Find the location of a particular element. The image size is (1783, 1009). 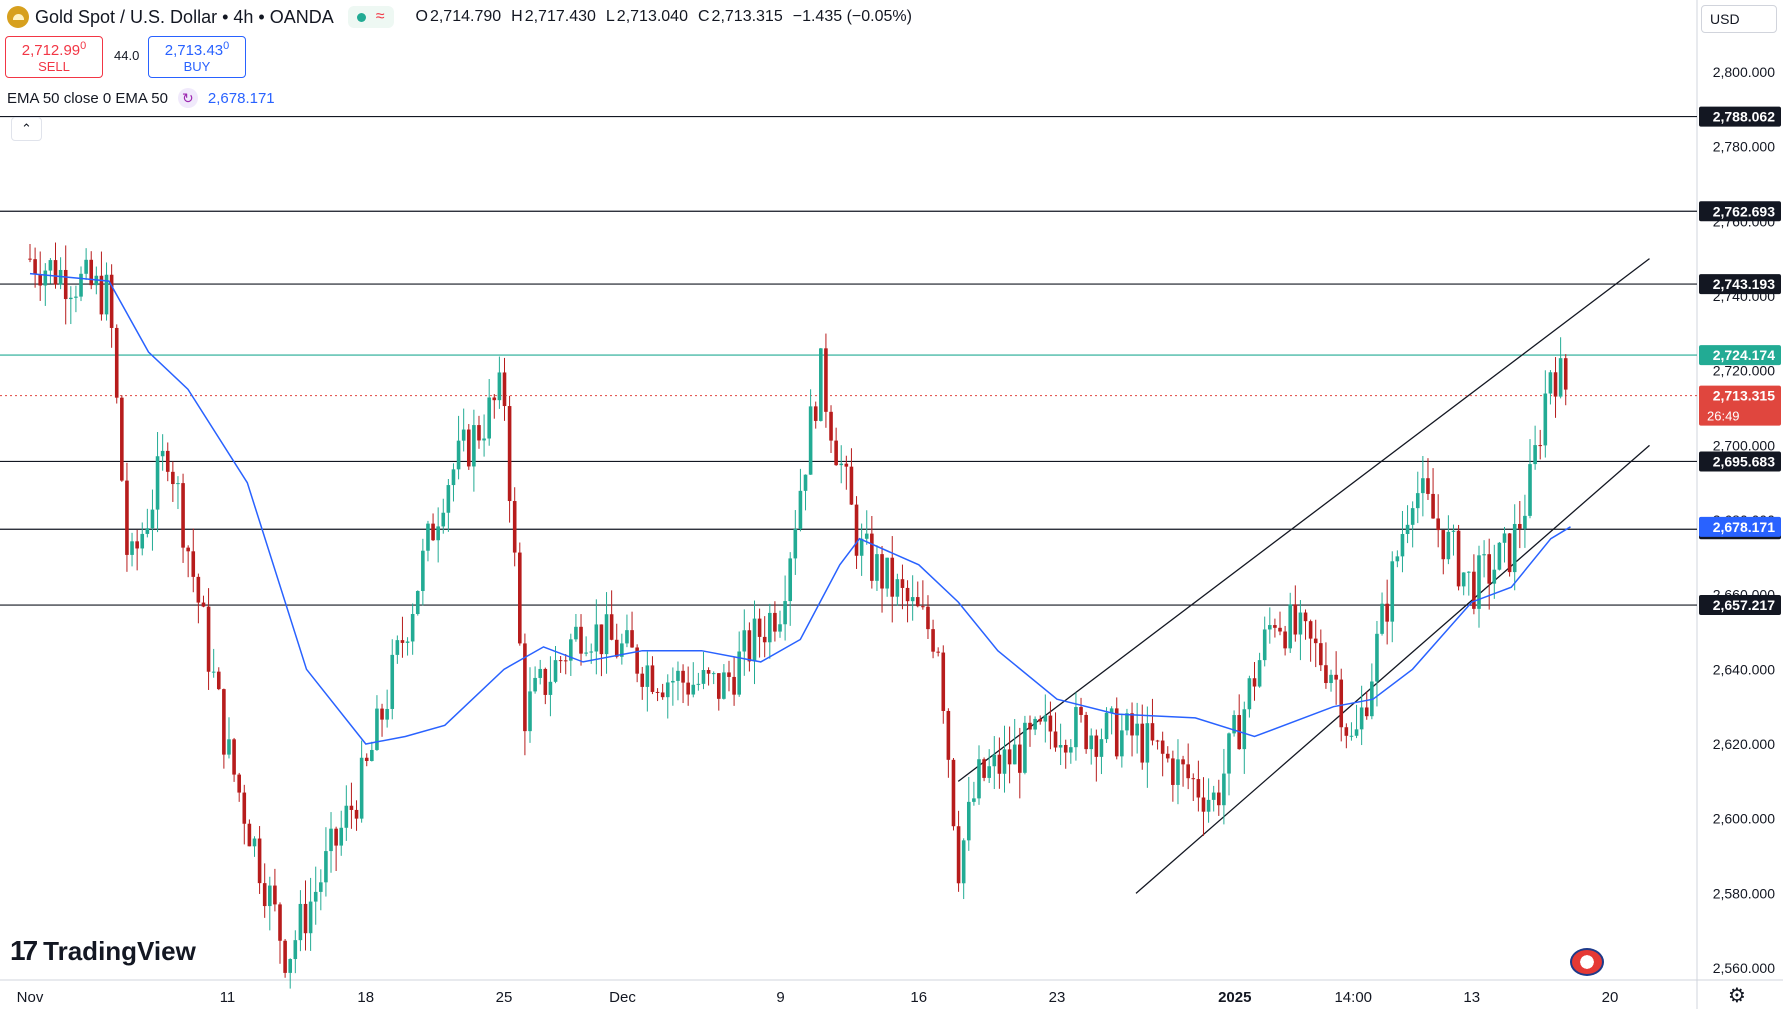

collapse-legend-button: ⌃ is located at coordinates (26, 129).